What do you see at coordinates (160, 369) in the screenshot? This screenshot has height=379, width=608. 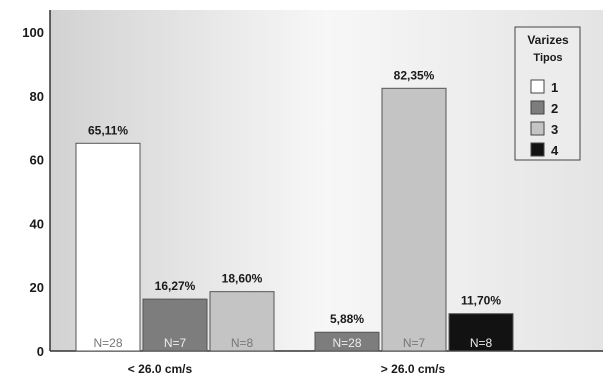 I see `category-label: < 26.0 cm/s` at bounding box center [160, 369].